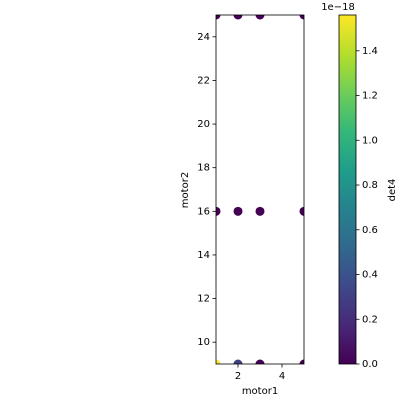  Describe the element at coordinates (203, 80) in the screenshot. I see `y-tick-label: 22` at that location.